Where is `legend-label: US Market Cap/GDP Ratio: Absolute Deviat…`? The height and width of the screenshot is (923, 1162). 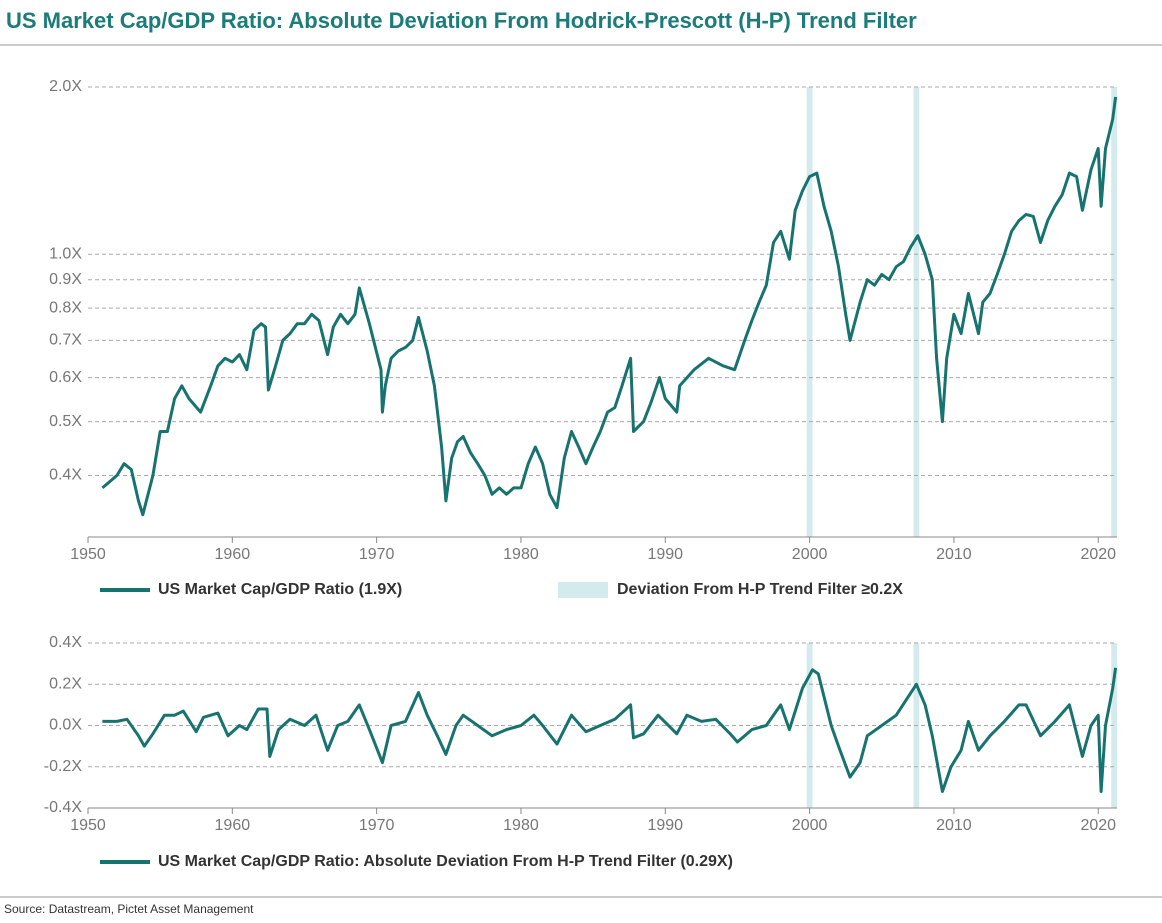 legend-label: US Market Cap/GDP Ratio: Absolute Deviat… is located at coordinates (445, 861).